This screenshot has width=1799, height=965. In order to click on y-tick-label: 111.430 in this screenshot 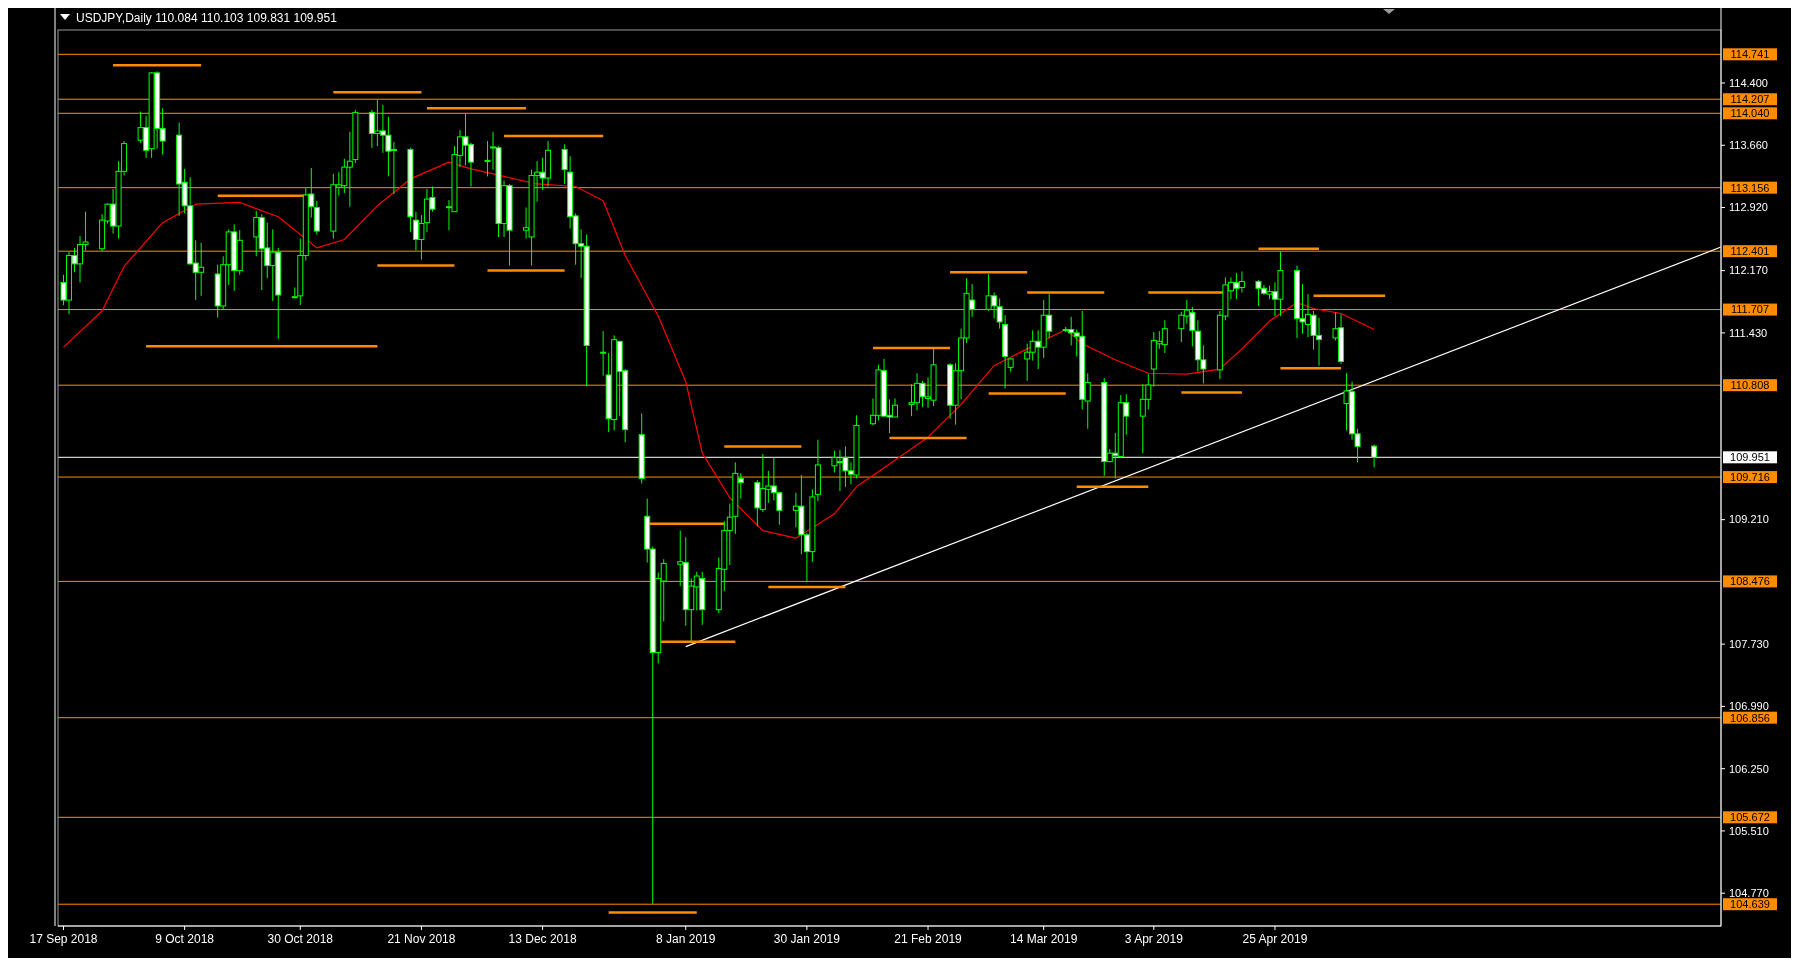, I will do `click(1748, 332)`.